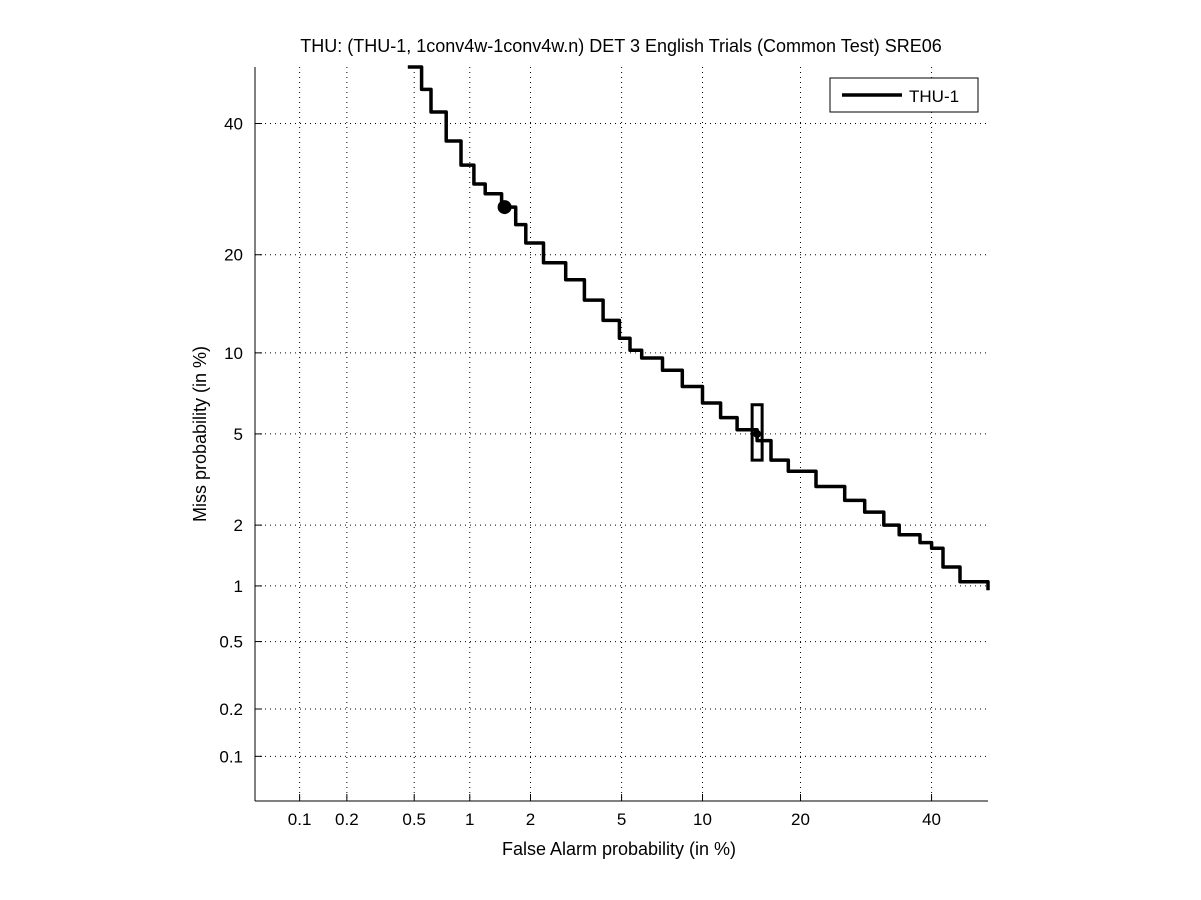  What do you see at coordinates (934, 96) in the screenshot?
I see `legend-label-thu-1: THU-1` at bounding box center [934, 96].